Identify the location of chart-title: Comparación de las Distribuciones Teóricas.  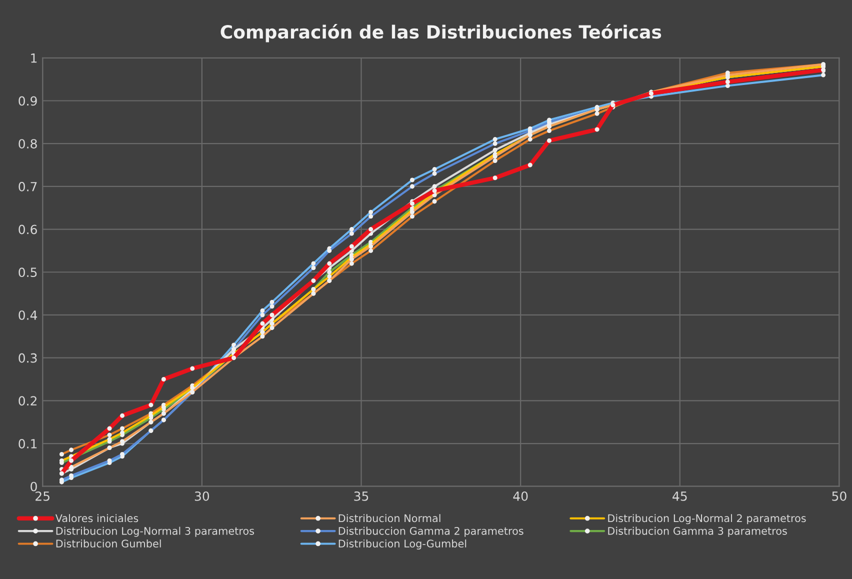
(441, 33).